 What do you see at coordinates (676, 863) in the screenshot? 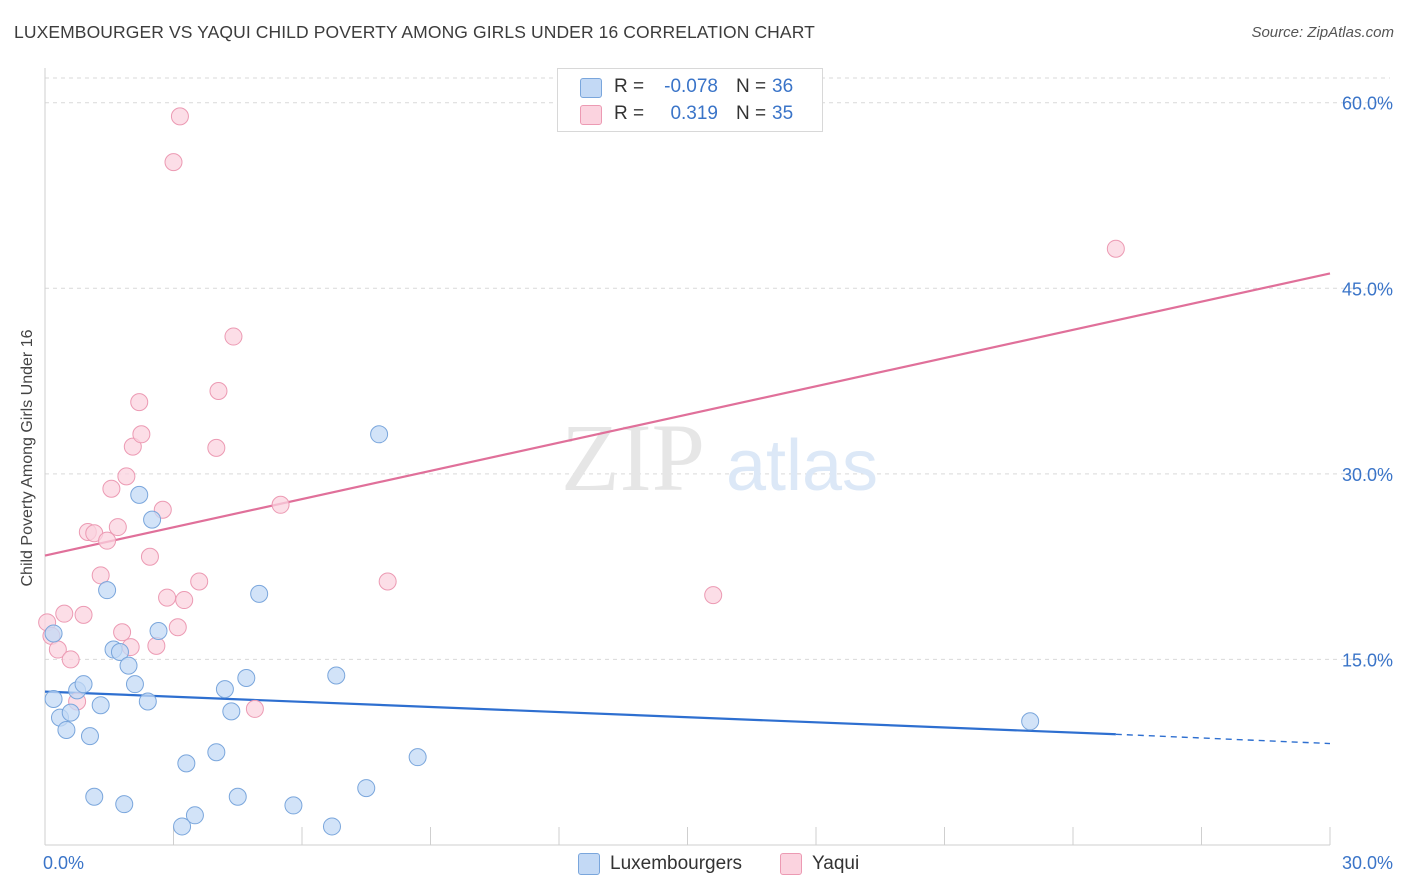
I see `legend-label: Luxembourgers` at bounding box center [676, 863].